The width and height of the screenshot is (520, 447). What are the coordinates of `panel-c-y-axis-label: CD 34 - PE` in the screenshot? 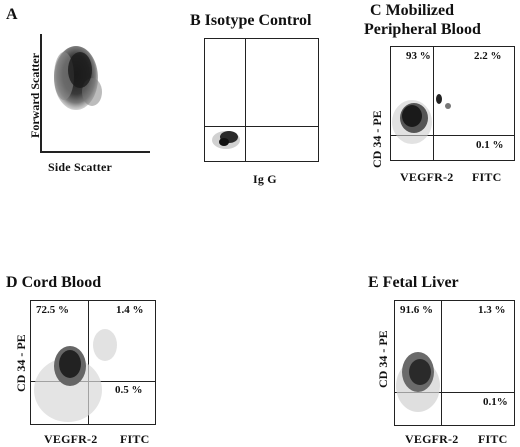 It's located at (377, 139).